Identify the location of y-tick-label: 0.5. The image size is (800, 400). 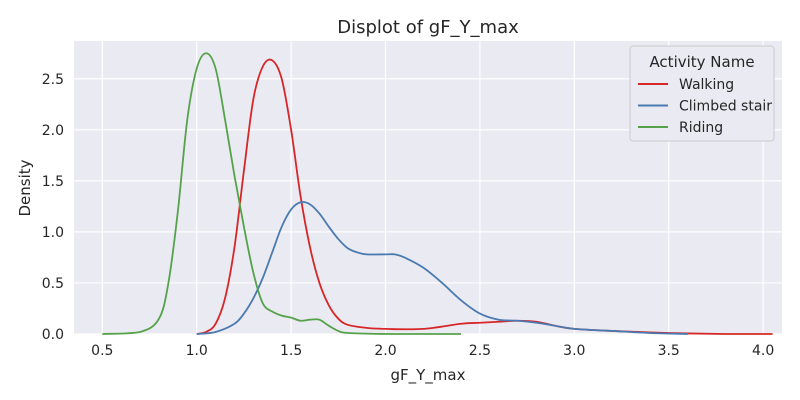
(53, 284).